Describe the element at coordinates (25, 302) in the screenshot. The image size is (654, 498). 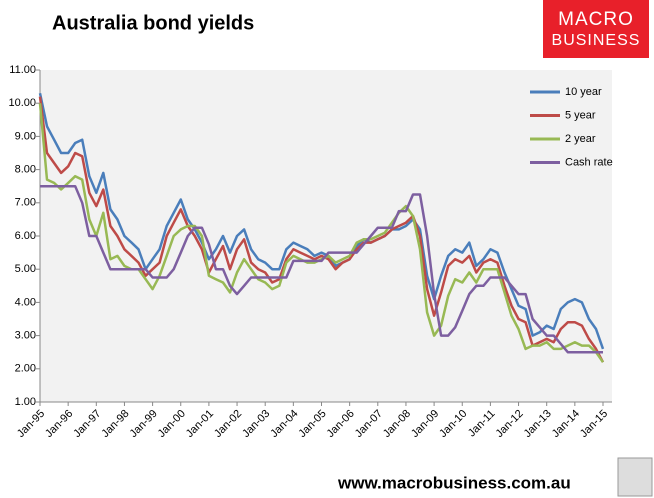
I see `y-tick-label: 4.00` at that location.